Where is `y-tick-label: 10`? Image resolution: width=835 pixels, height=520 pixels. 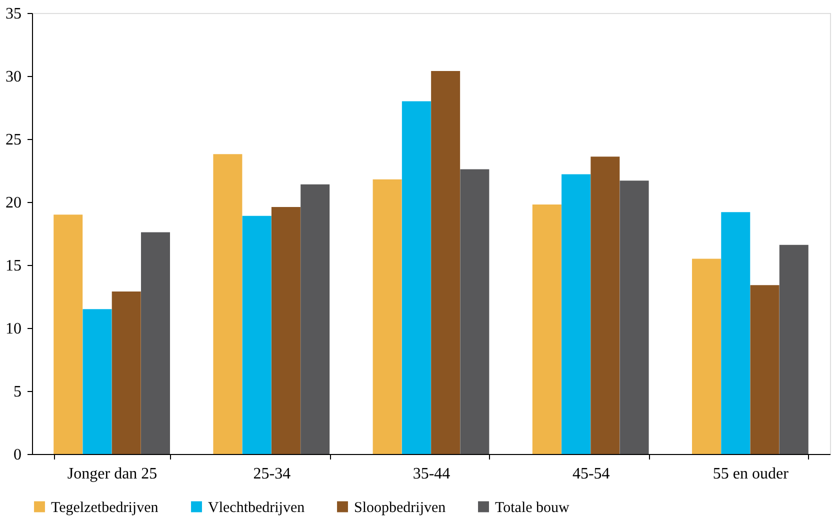 y-tick-label: 10 is located at coordinates (14, 329).